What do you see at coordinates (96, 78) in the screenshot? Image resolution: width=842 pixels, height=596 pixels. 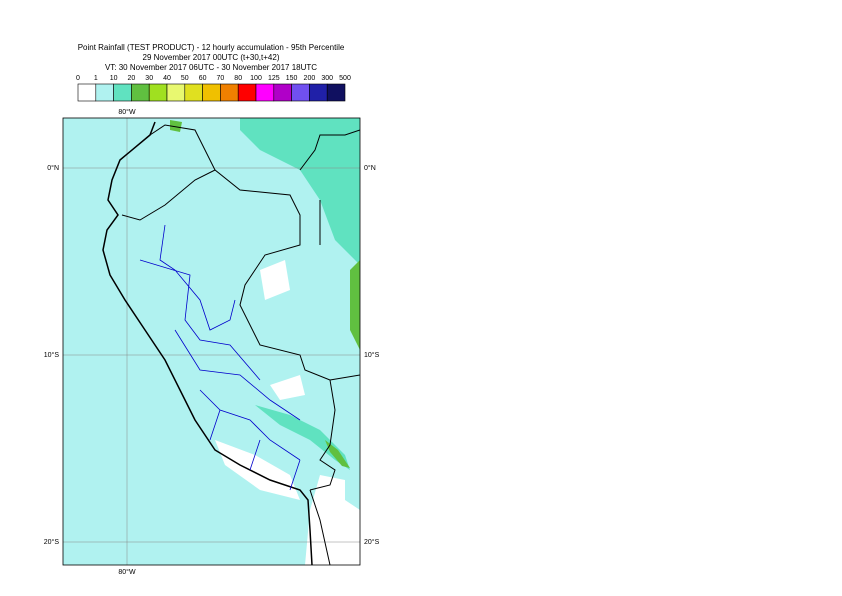 I see `colorbar-label: 1` at bounding box center [96, 78].